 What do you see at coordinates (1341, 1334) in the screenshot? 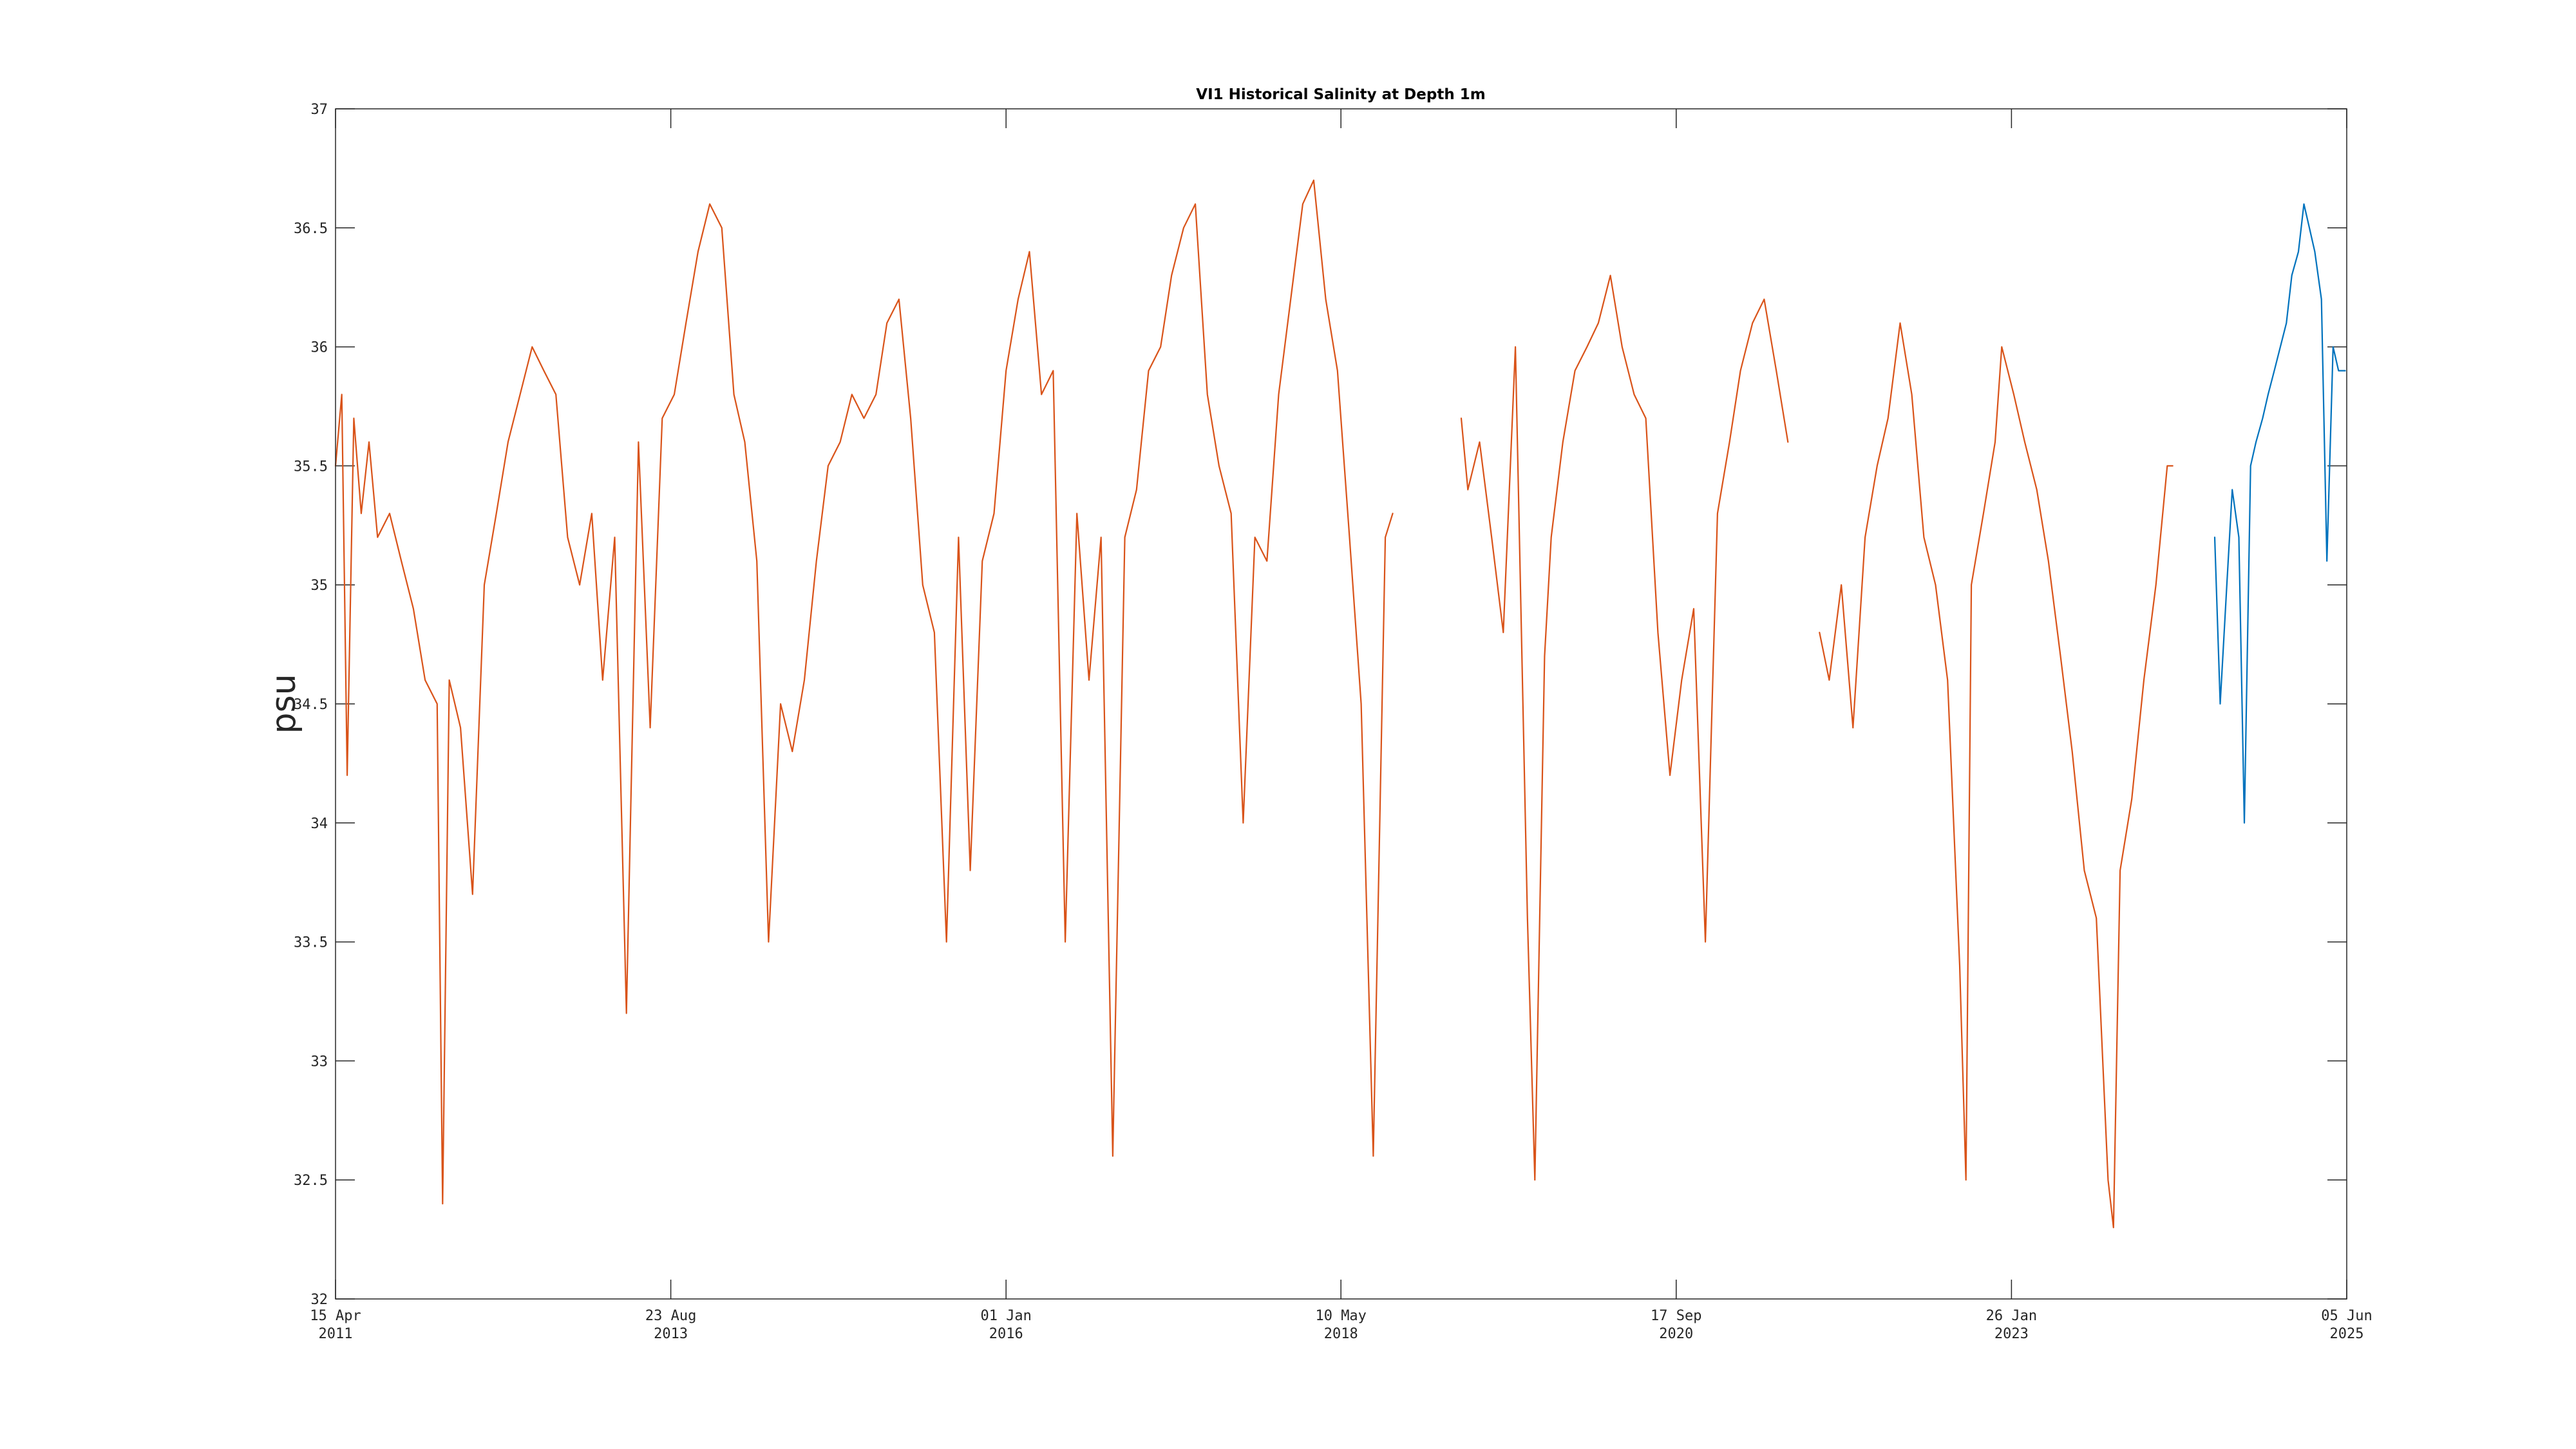
I see `x-tick-label-year: 2018` at bounding box center [1341, 1334].